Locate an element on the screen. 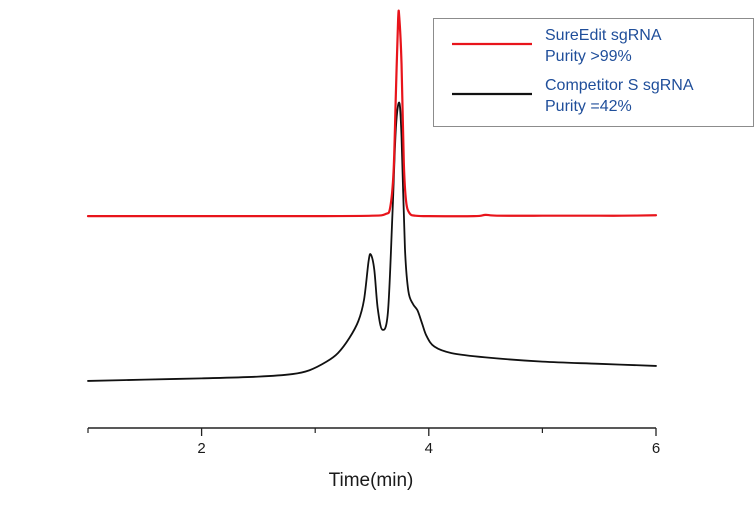 The image size is (756, 507). x-tick-label: 2 is located at coordinates (201, 448).